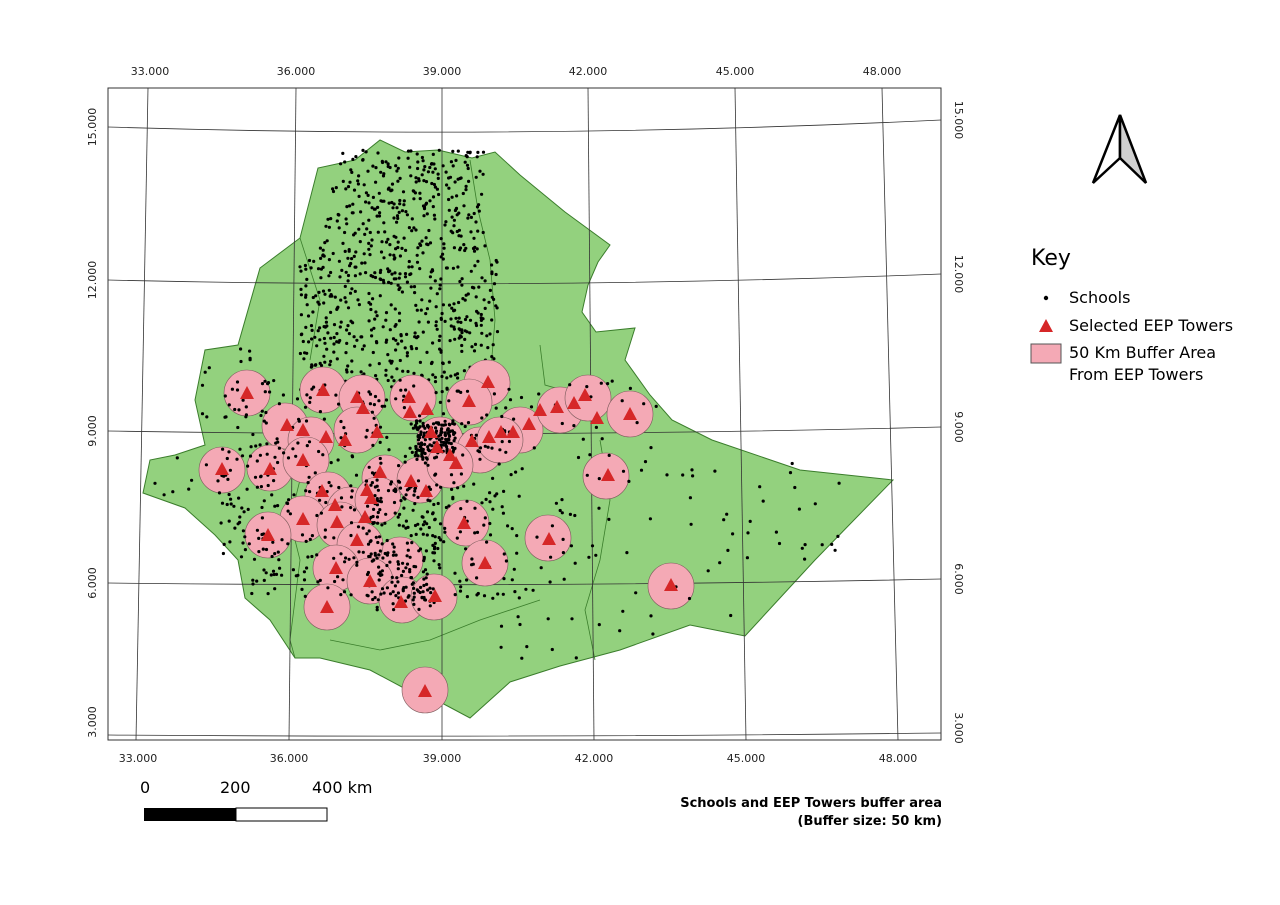 The height and width of the screenshot is (905, 1280). Describe the element at coordinates (92, 583) in the screenshot. I see `left-tick: 6.000` at that location.